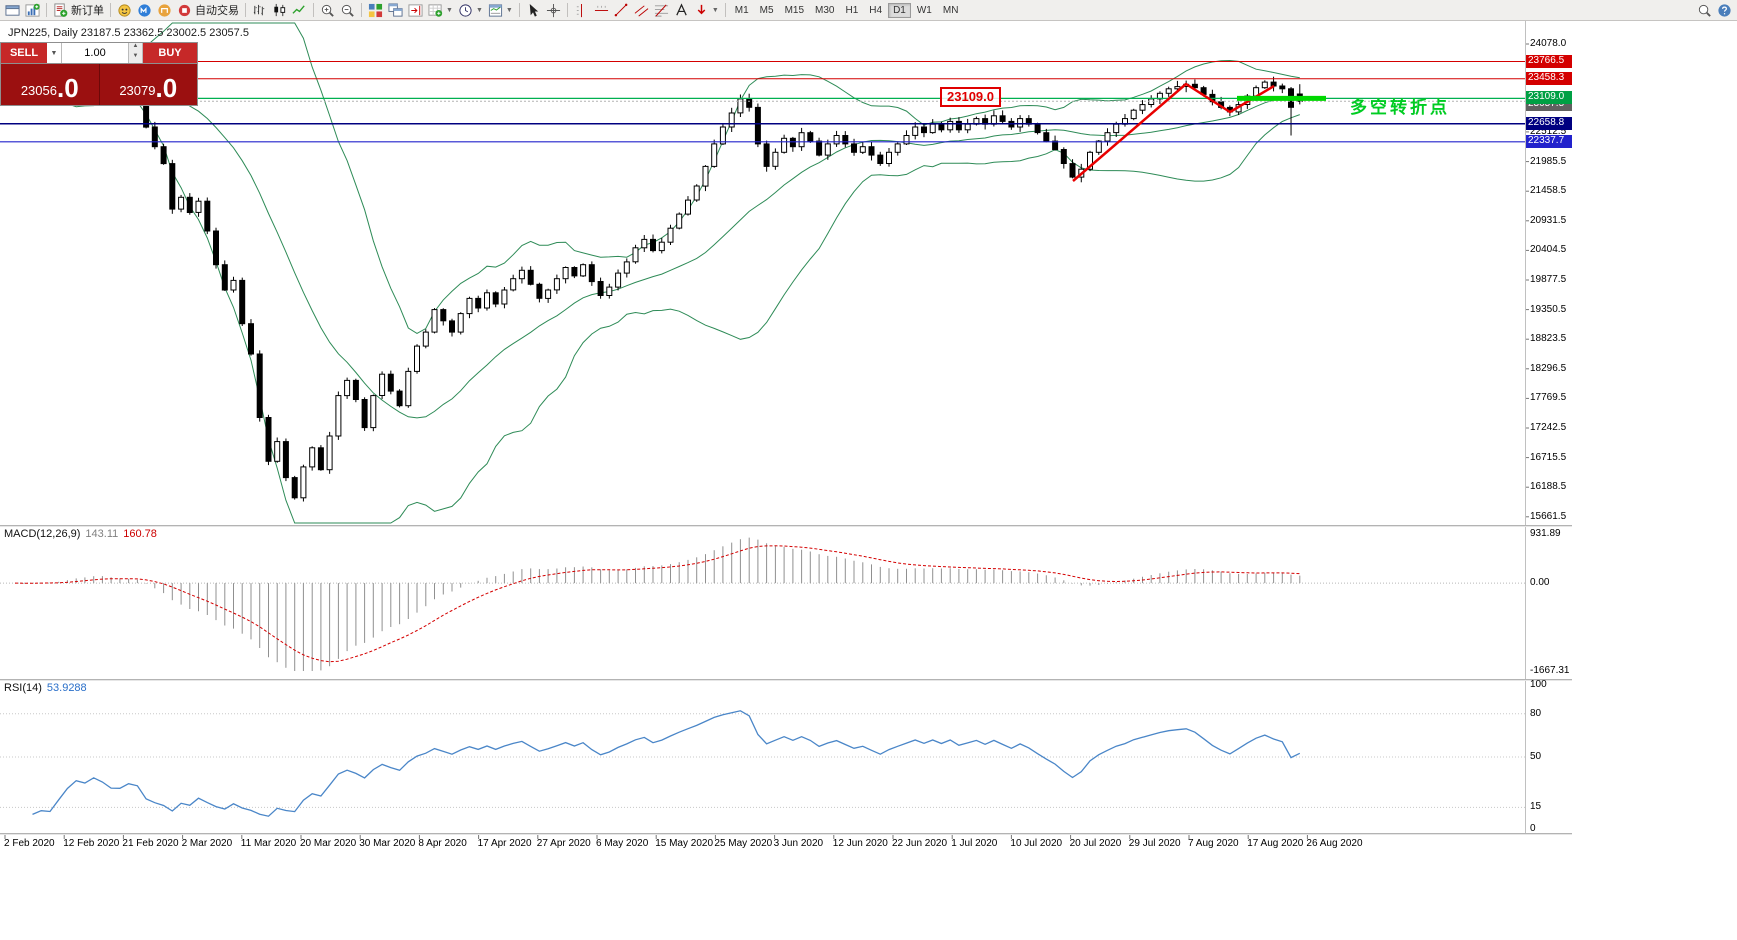 The width and height of the screenshot is (1737, 940). What do you see at coordinates (920, 843) in the screenshot?
I see `date-tick-label: 22 Jun 2020` at bounding box center [920, 843].